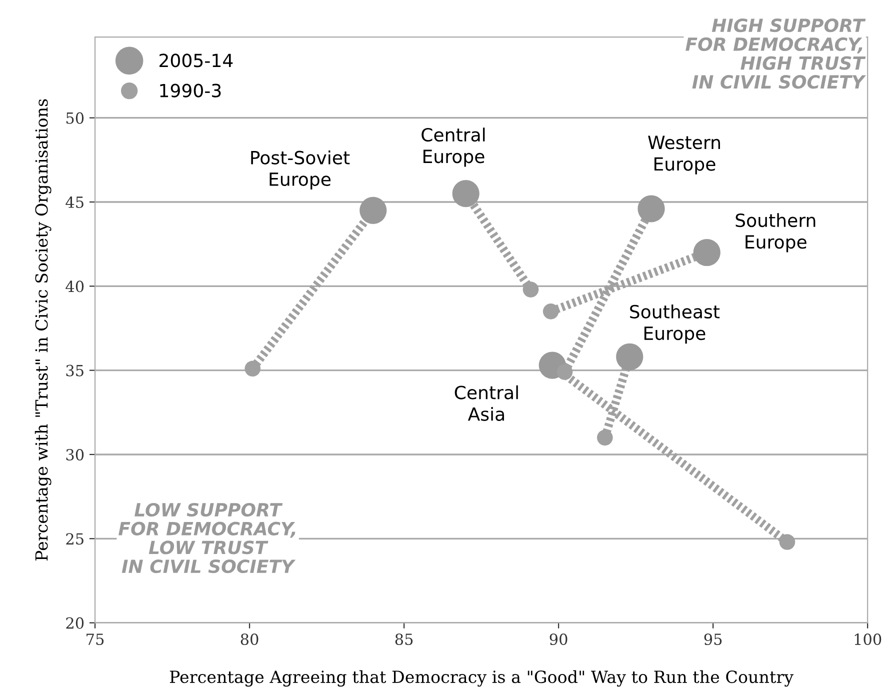 The height and width of the screenshot is (699, 888). What do you see at coordinates (75, 286) in the screenshot?
I see `y-tick-label: 40` at bounding box center [75, 286].